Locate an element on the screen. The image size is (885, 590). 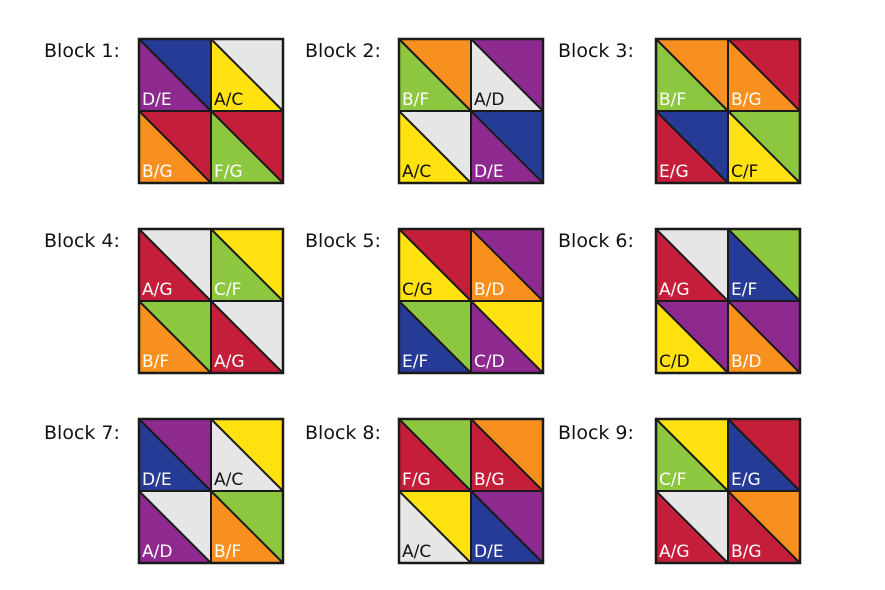
block-3-grid: B/F B/G E/G C/F is located at coordinates (728, 111).